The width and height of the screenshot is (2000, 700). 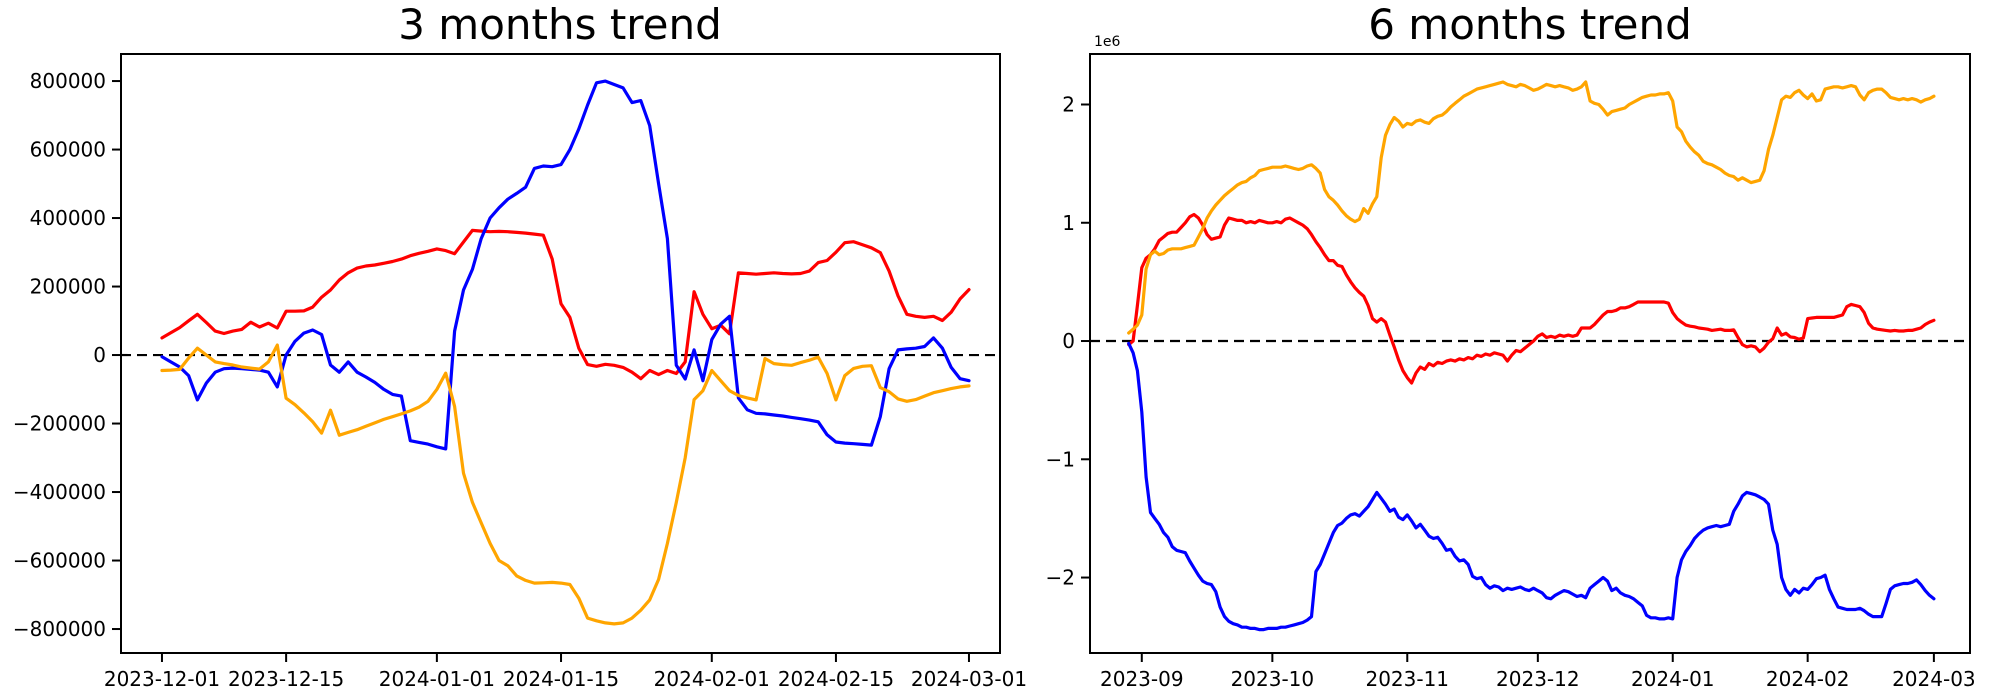 What do you see at coordinates (1407, 679) in the screenshot?
I see `x-tick-label: 2023-11` at bounding box center [1407, 679].